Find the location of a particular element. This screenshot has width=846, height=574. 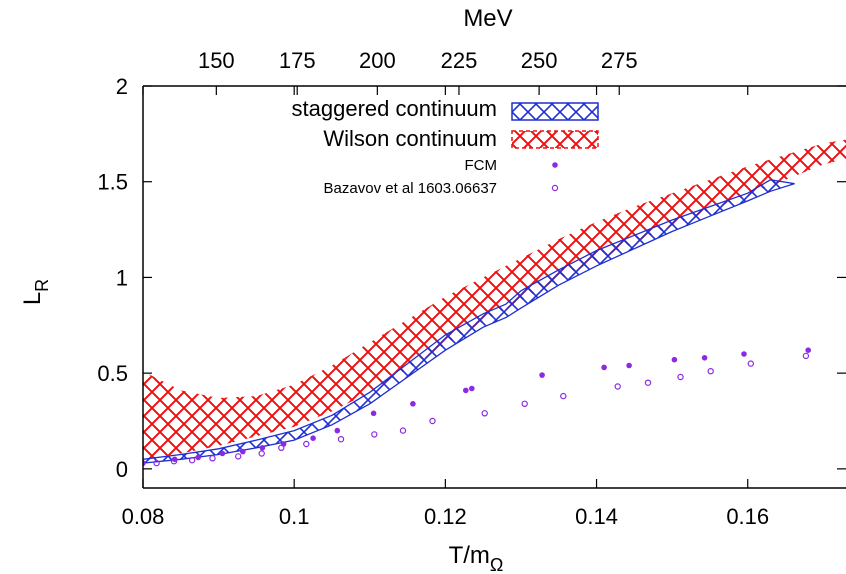

y-tick-label: 0 is located at coordinates (122, 469).